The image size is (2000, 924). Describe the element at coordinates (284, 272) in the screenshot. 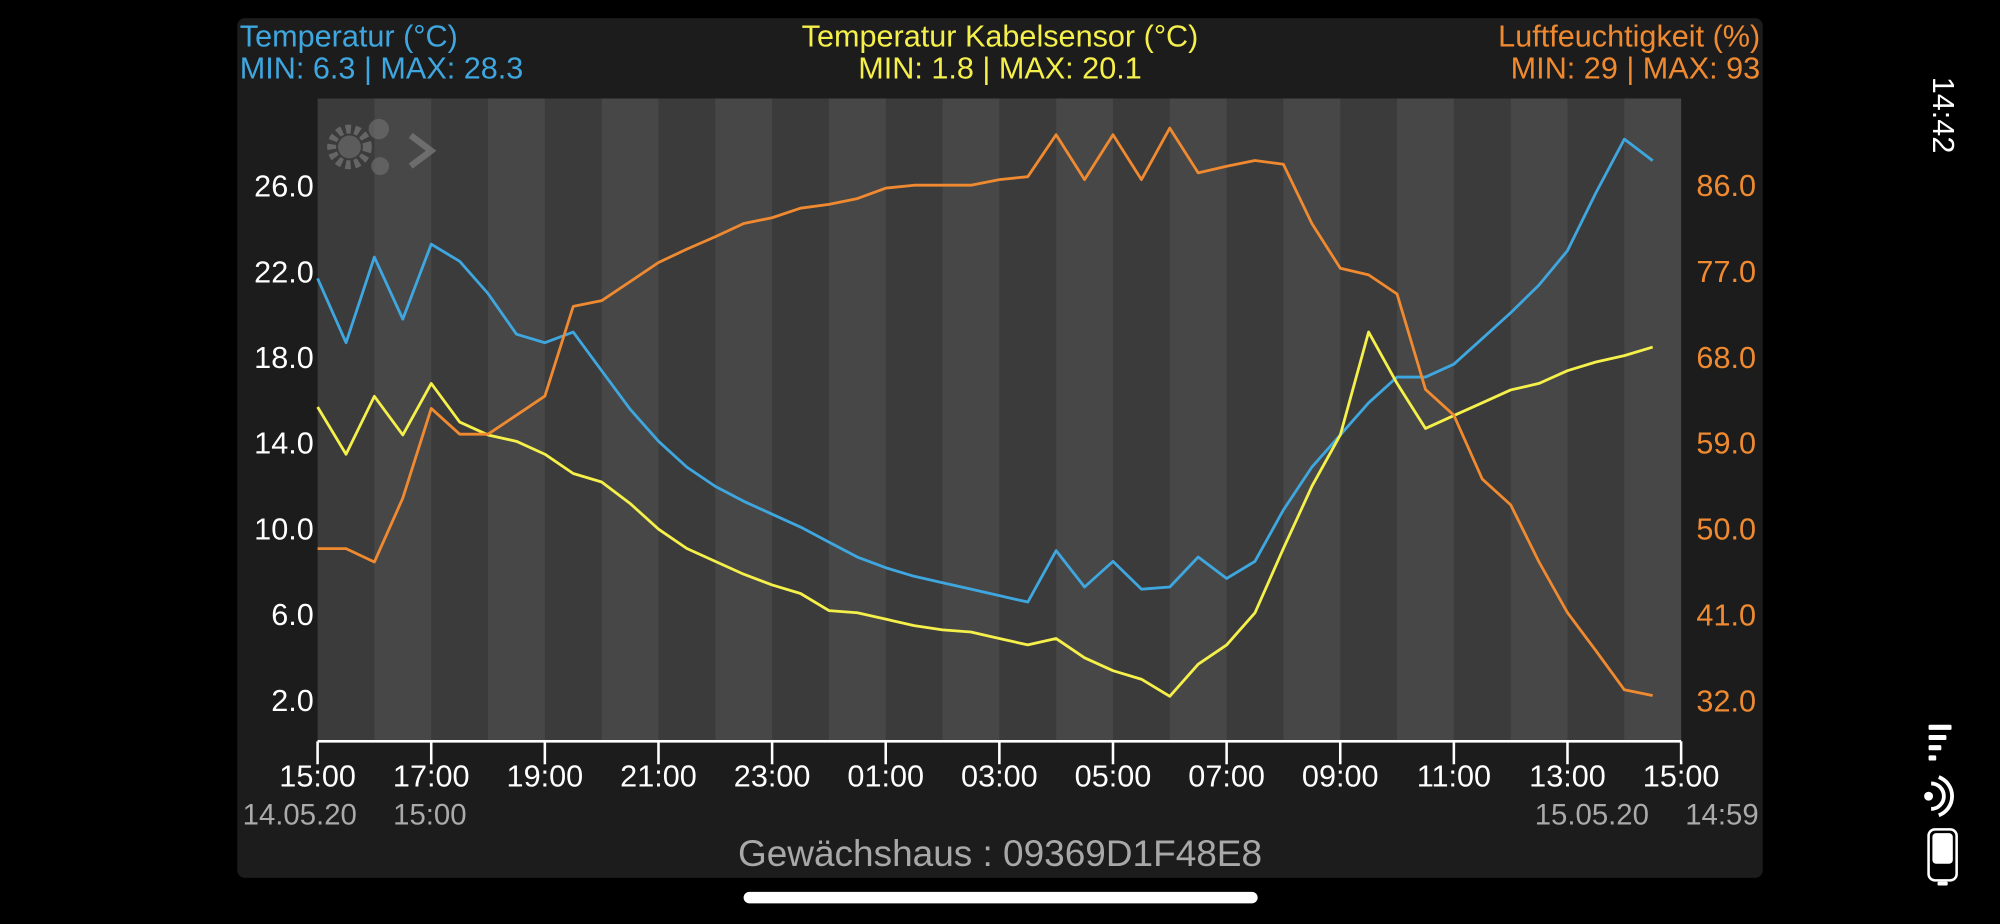

I see `y-tick-label: 22.0` at that location.